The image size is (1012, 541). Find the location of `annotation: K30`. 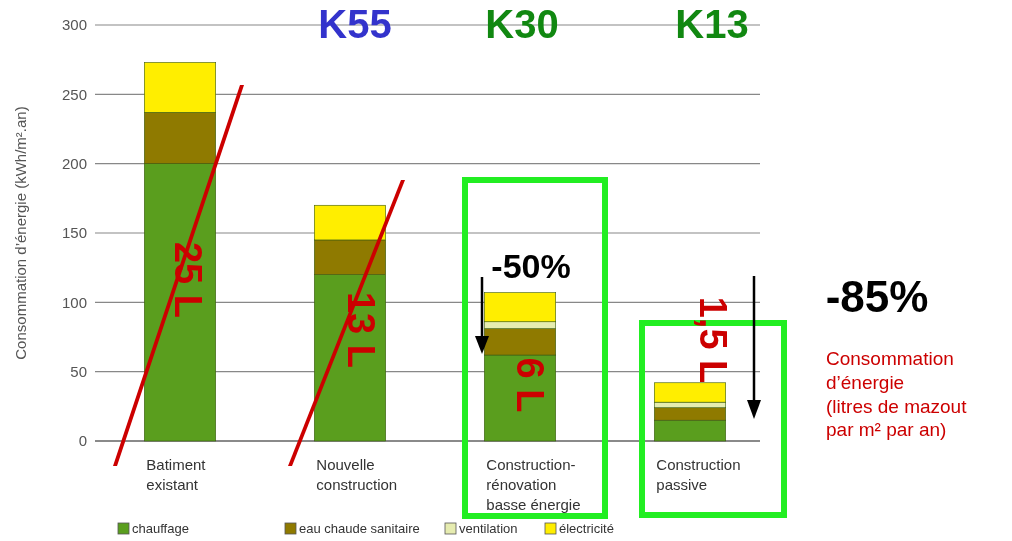

annotation: K30 is located at coordinates (522, 24).